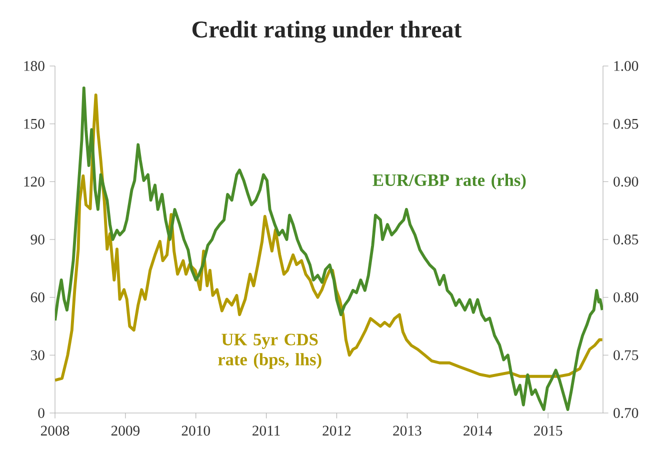 Image resolution: width=653 pixels, height=472 pixels. Describe the element at coordinates (626, 413) in the screenshot. I see `y2-tick-label: 0.70` at that location.